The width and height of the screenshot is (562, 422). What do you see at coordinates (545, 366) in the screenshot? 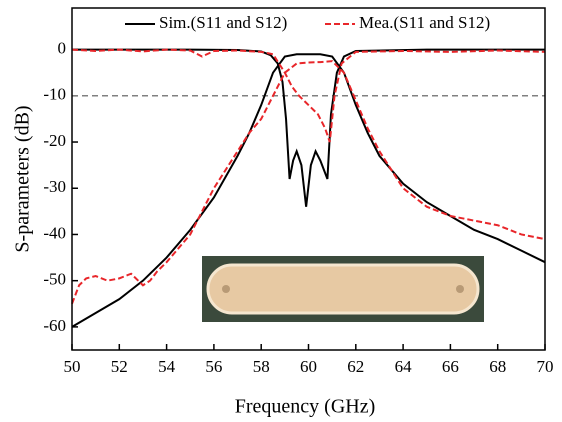
I see `x-tick-label: 70` at bounding box center [545, 366].